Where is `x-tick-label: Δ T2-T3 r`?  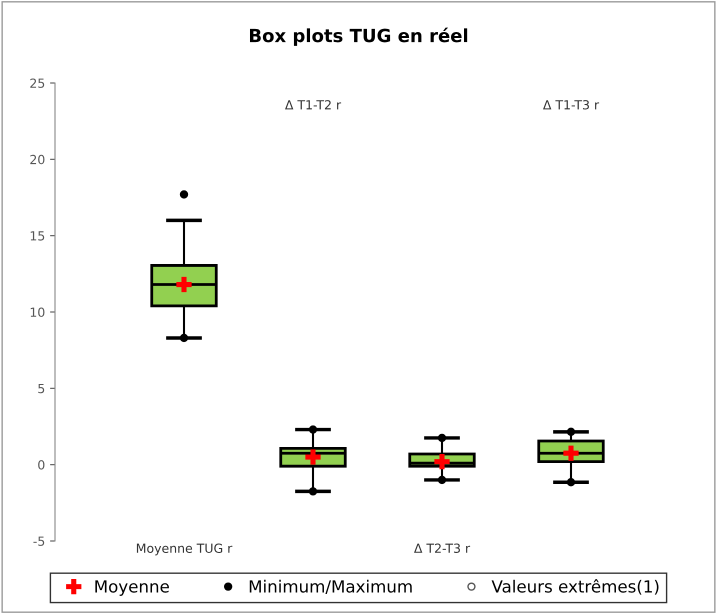
x-tick-label: Δ T2-T3 r is located at coordinates (442, 548).